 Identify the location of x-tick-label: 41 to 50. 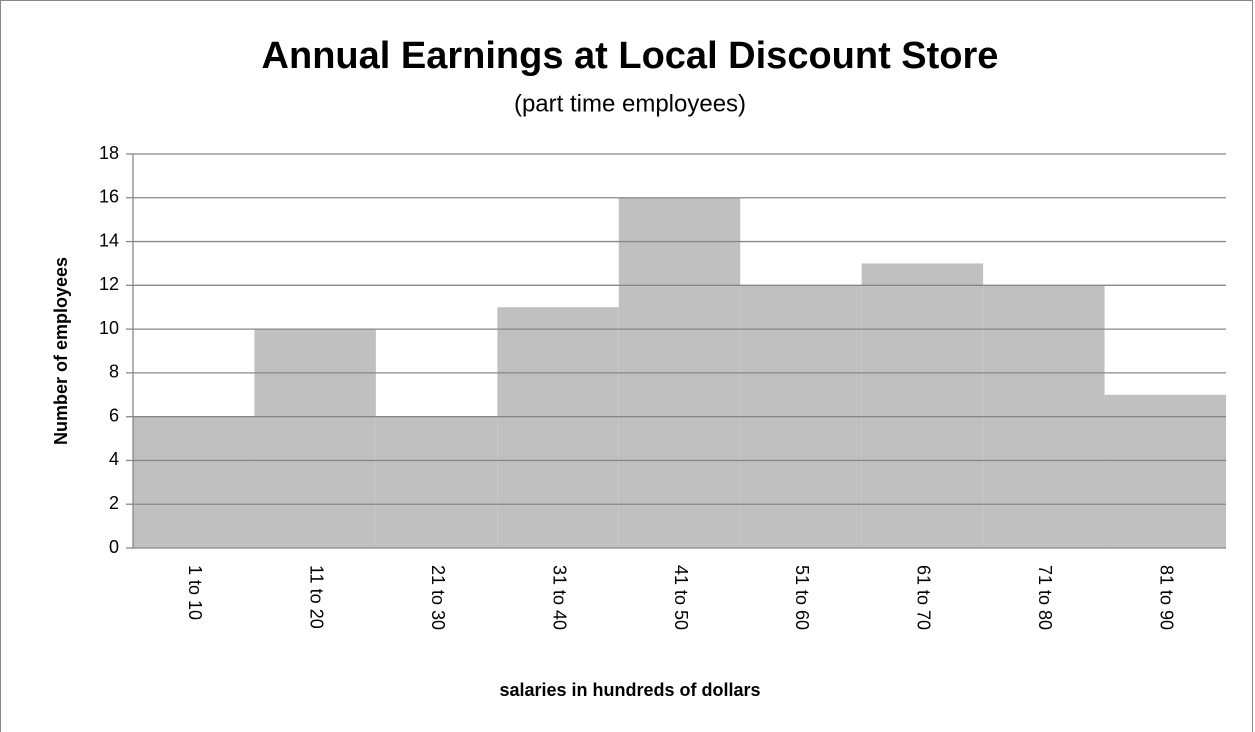
(681, 597).